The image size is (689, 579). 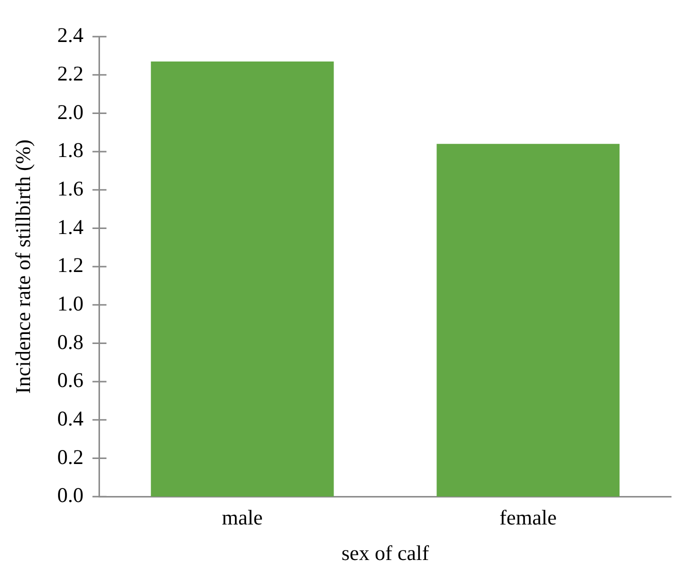 What do you see at coordinates (70, 265) in the screenshot?
I see `y-tick-label: 1.2` at bounding box center [70, 265].